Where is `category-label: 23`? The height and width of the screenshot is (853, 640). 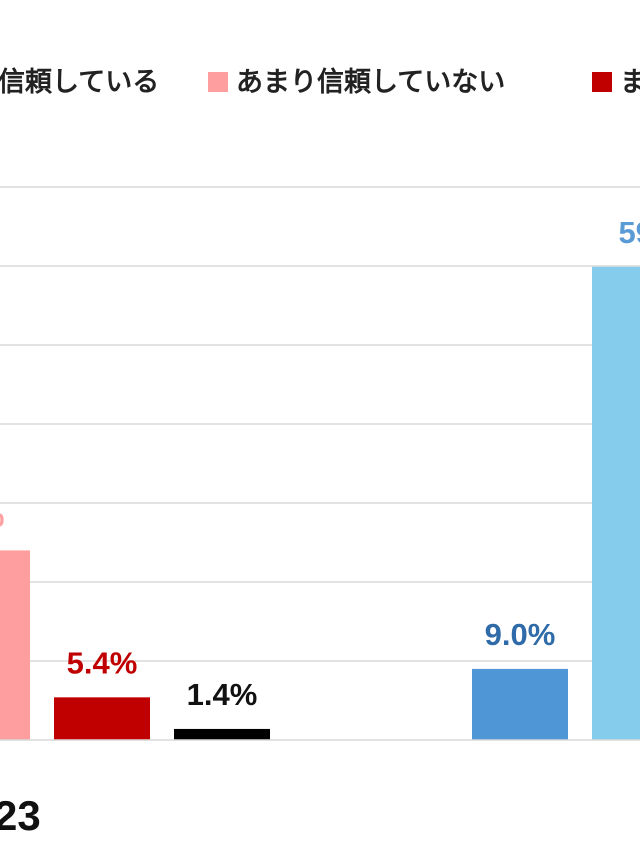 category-label: 23 is located at coordinates (20, 815).